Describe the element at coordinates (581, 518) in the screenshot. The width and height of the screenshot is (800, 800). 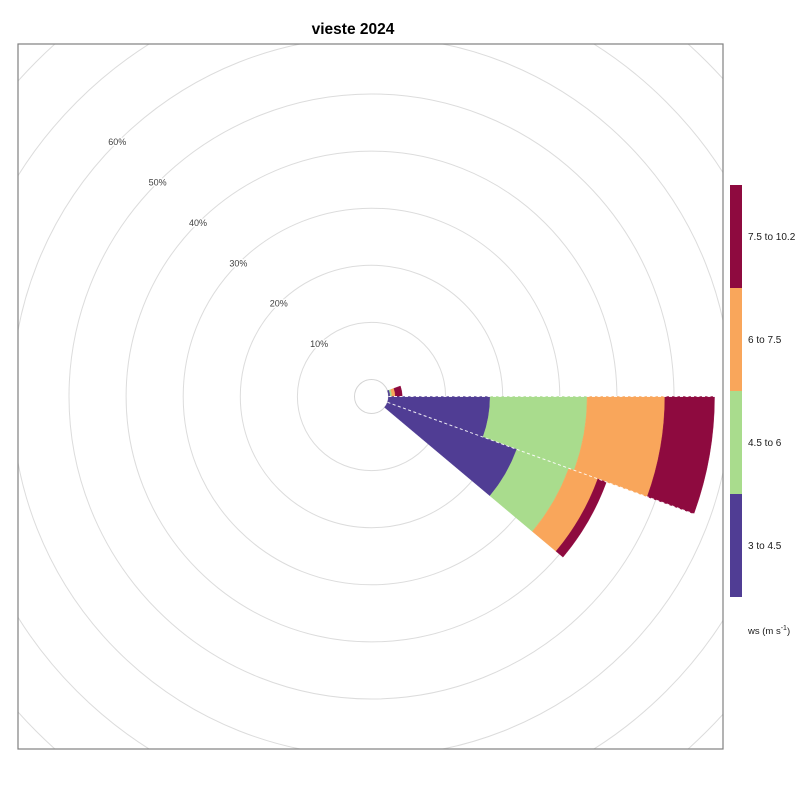
I see `wind-rose-petal-segment` at that location.